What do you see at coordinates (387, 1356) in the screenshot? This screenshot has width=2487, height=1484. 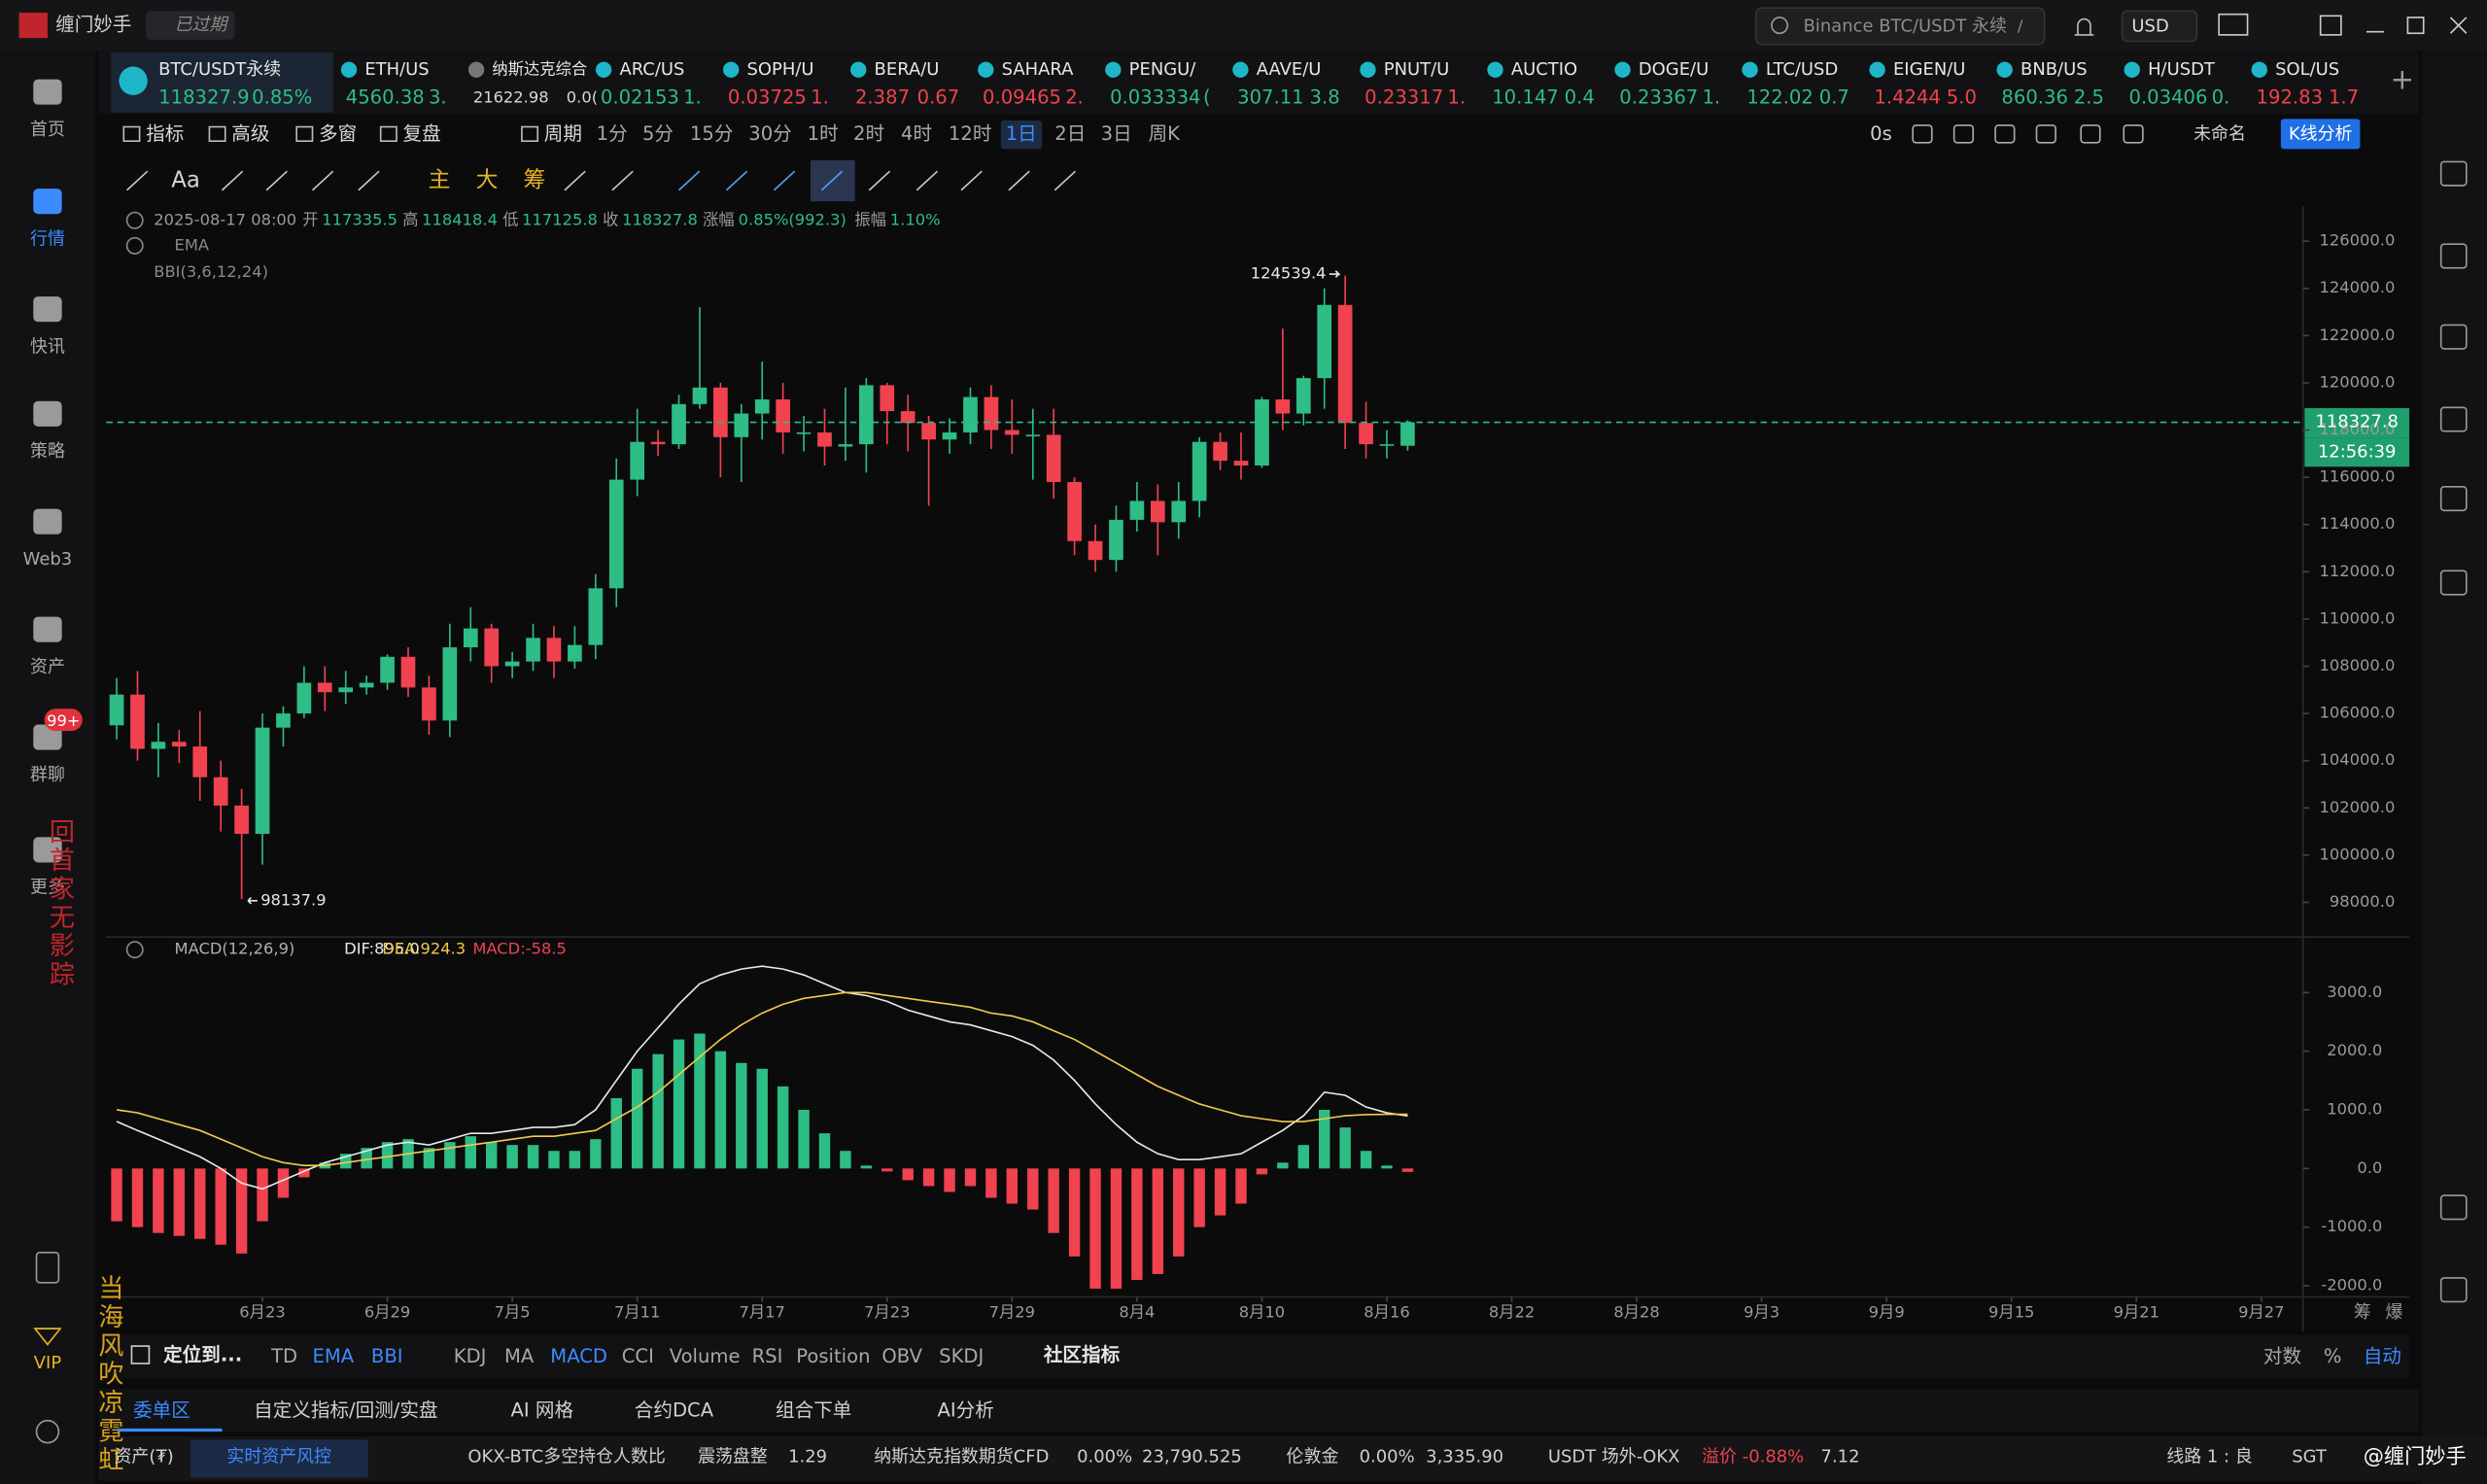 I see `main-indicator: BBI` at bounding box center [387, 1356].